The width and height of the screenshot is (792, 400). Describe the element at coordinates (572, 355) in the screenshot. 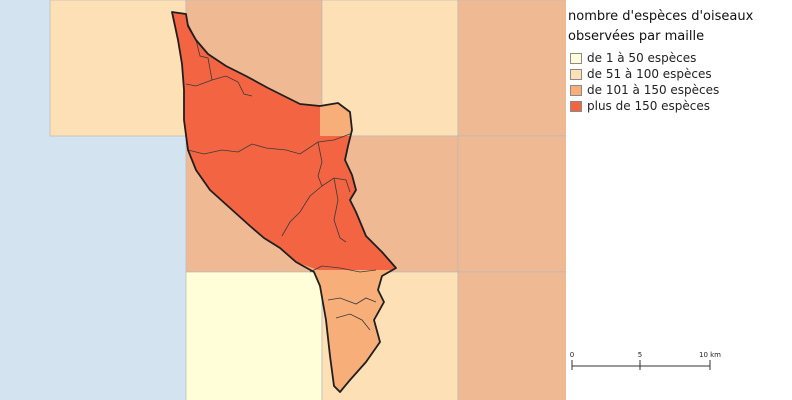

I see `scale-bar-label: 0` at that location.